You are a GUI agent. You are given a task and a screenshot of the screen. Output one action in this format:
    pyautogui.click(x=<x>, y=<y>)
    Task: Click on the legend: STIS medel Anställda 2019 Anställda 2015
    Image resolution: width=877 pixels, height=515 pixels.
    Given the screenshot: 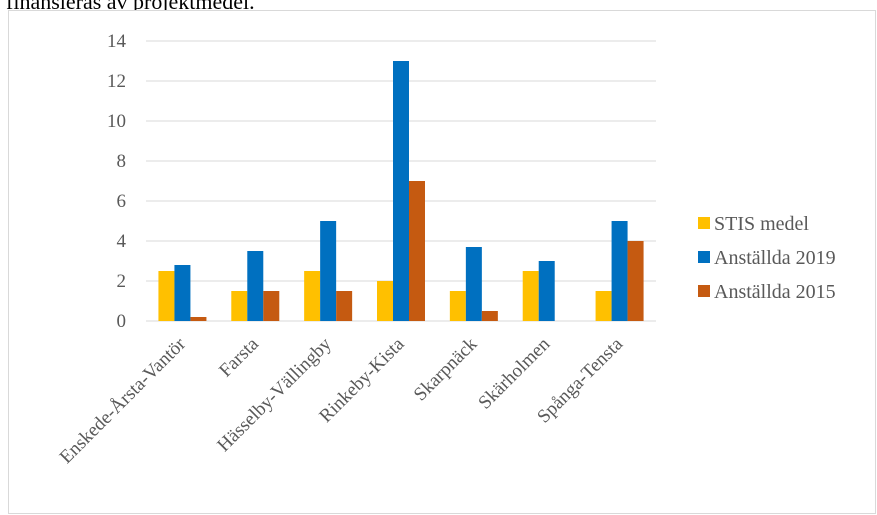 What is the action you would take?
    pyautogui.click(x=767, y=258)
    